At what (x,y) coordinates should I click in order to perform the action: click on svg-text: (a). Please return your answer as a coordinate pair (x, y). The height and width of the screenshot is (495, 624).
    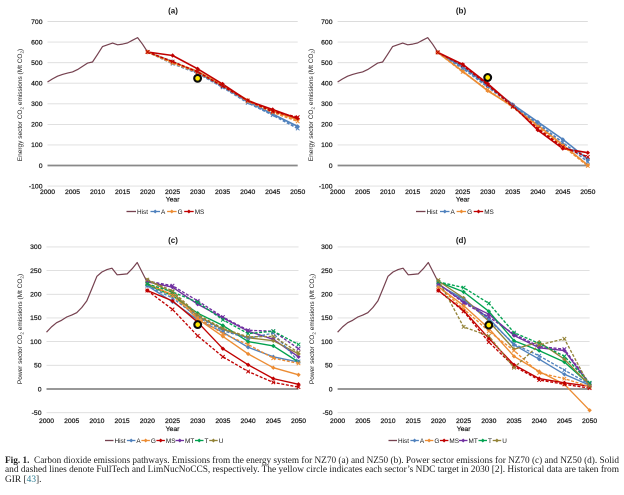
    Looking at the image, I should click on (173, 10).